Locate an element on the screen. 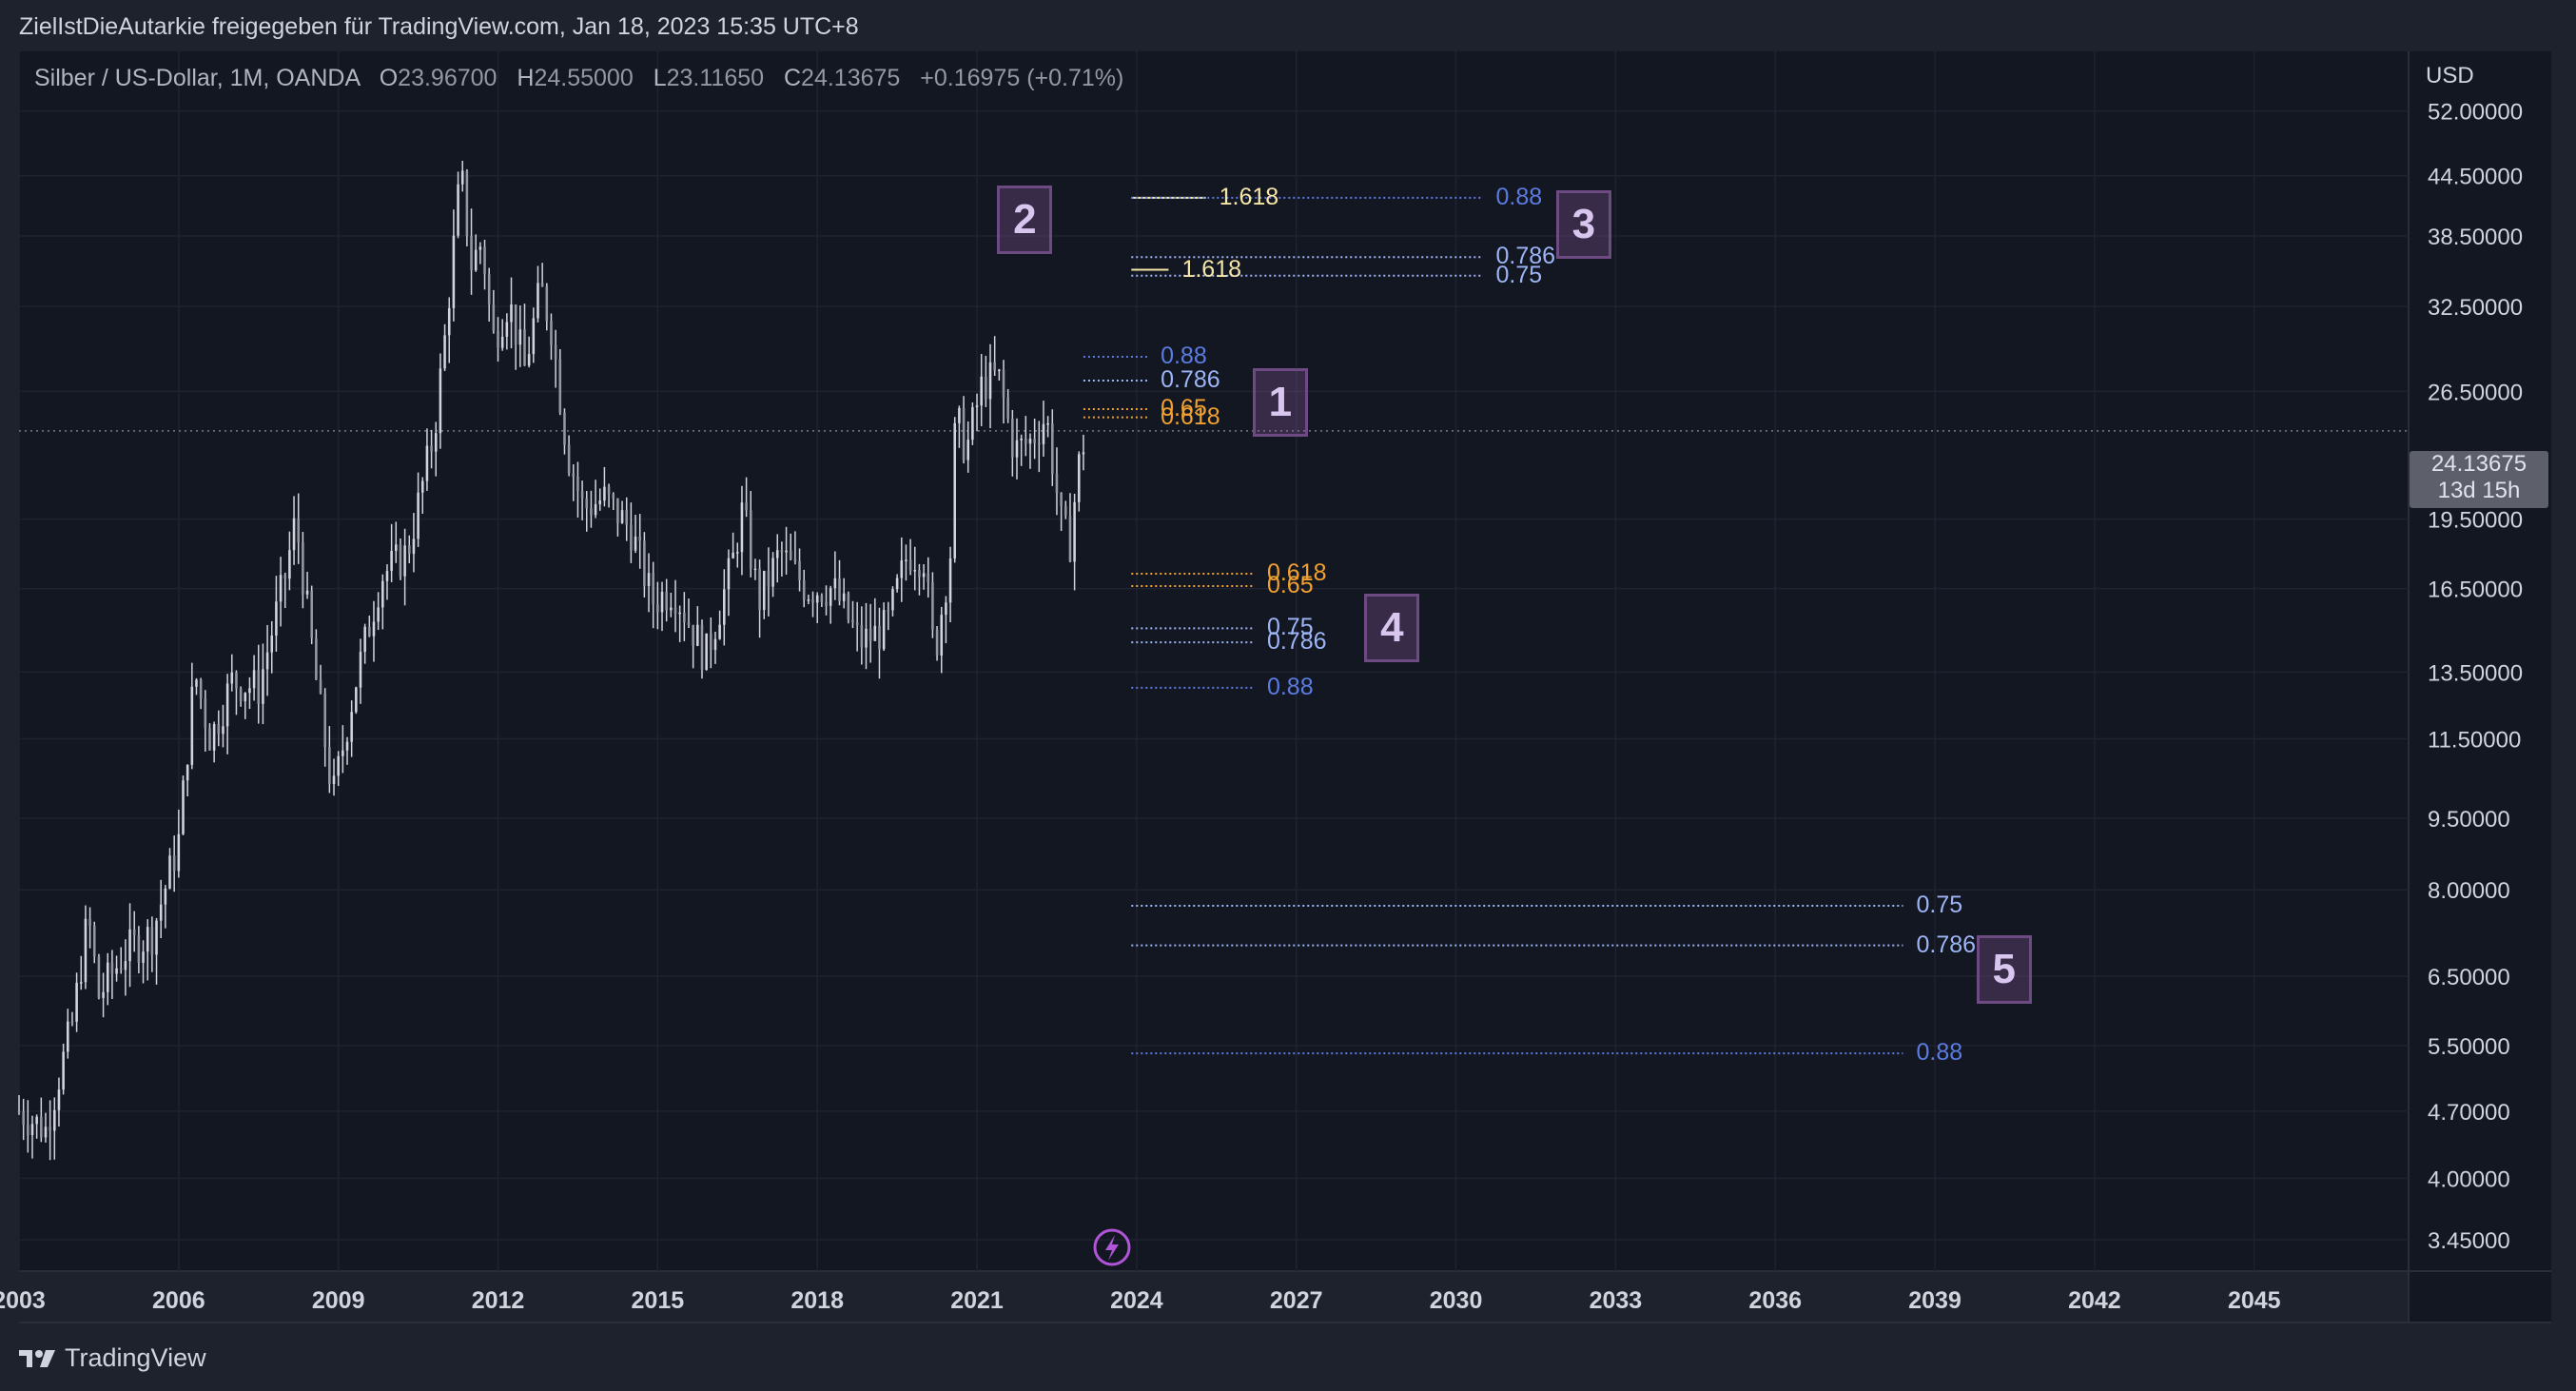 The height and width of the screenshot is (1391, 2576). fib-label-zone-2: 1.618 is located at coordinates (1211, 269).